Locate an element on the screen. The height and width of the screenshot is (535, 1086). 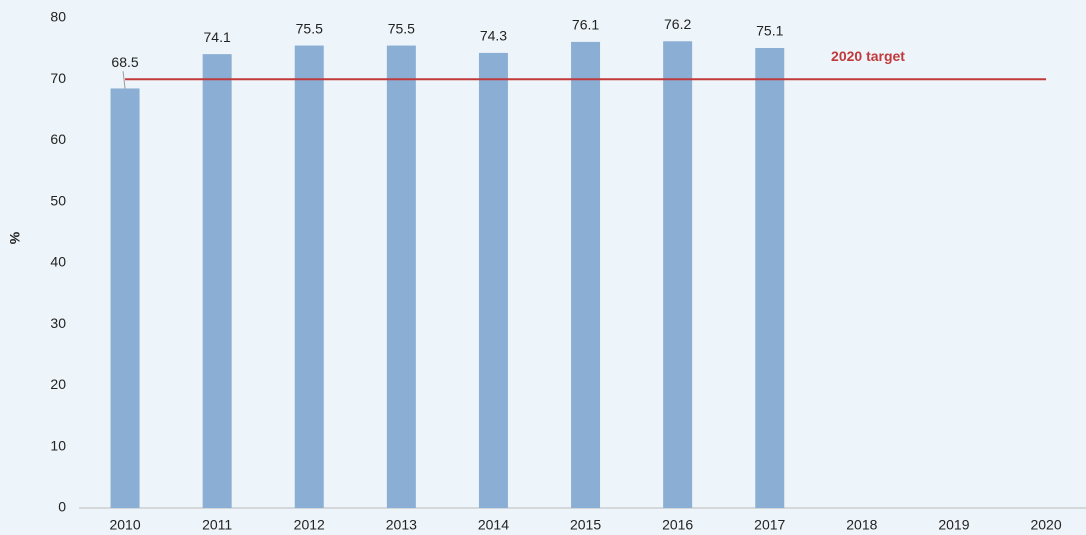
x-tick-label: 2011 is located at coordinates (217, 525).